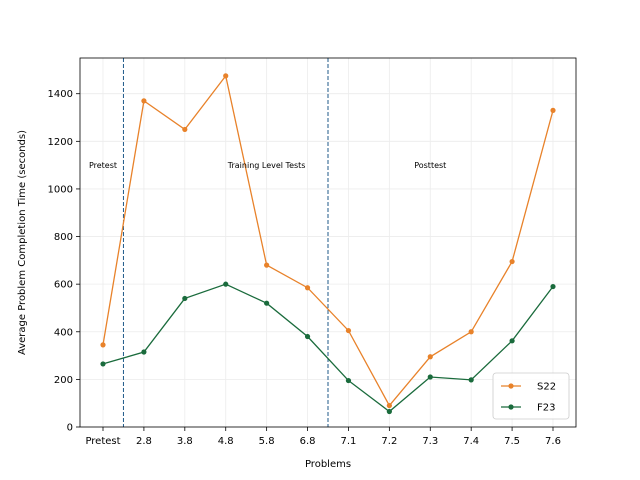 The width and height of the screenshot is (640, 480). What do you see at coordinates (512, 441) in the screenshot?
I see `x-tick-label: 7.5` at bounding box center [512, 441].